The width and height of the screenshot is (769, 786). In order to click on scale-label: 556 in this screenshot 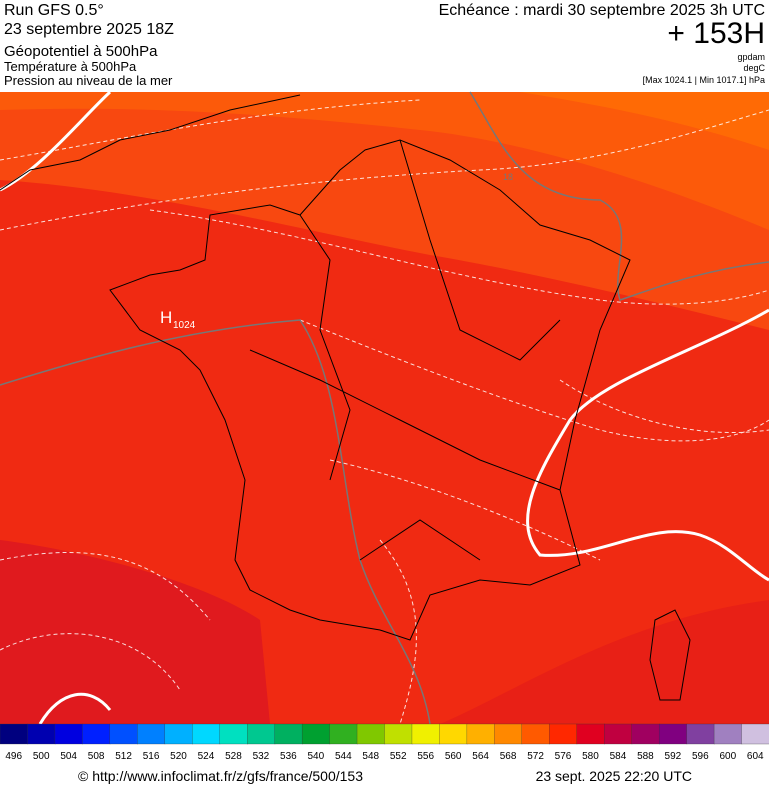, I will do `click(425, 756)`.